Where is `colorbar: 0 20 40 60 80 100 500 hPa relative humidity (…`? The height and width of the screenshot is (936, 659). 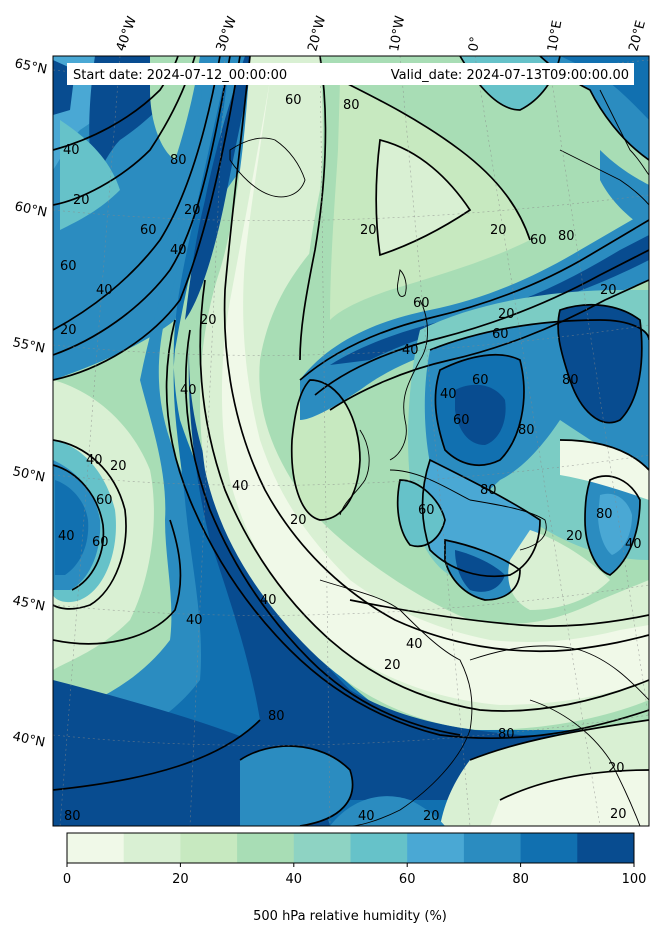
colorbar: 0 20 40 60 80 100 500 hPa relative humidity (… is located at coordinates (355, 878).